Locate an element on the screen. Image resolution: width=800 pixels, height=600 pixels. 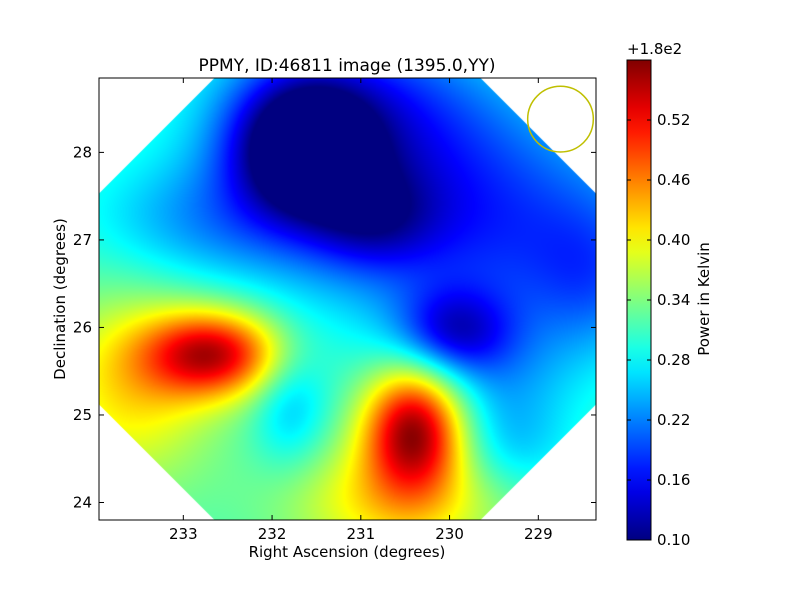
x-tick-label: 230 is located at coordinates (449, 534).